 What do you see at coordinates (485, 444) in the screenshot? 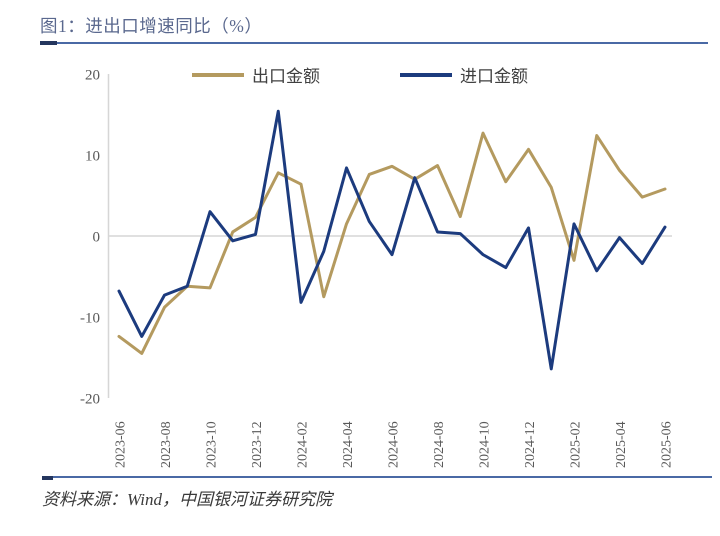
I see `x-tick-label: 2024-10` at bounding box center [485, 444].